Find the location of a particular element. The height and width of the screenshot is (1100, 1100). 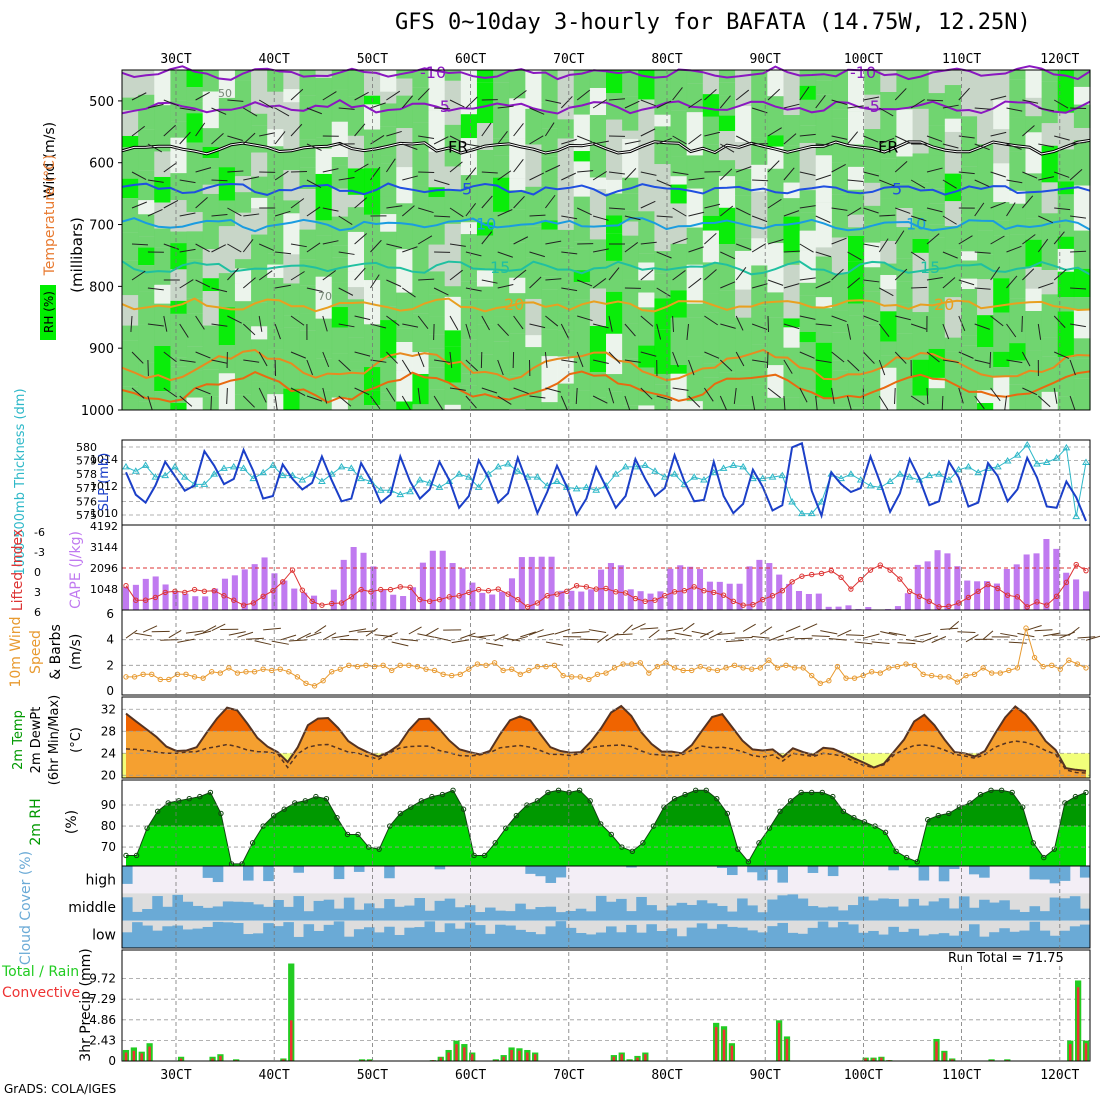

temp-tick-label: 32 is located at coordinates (108, 709).